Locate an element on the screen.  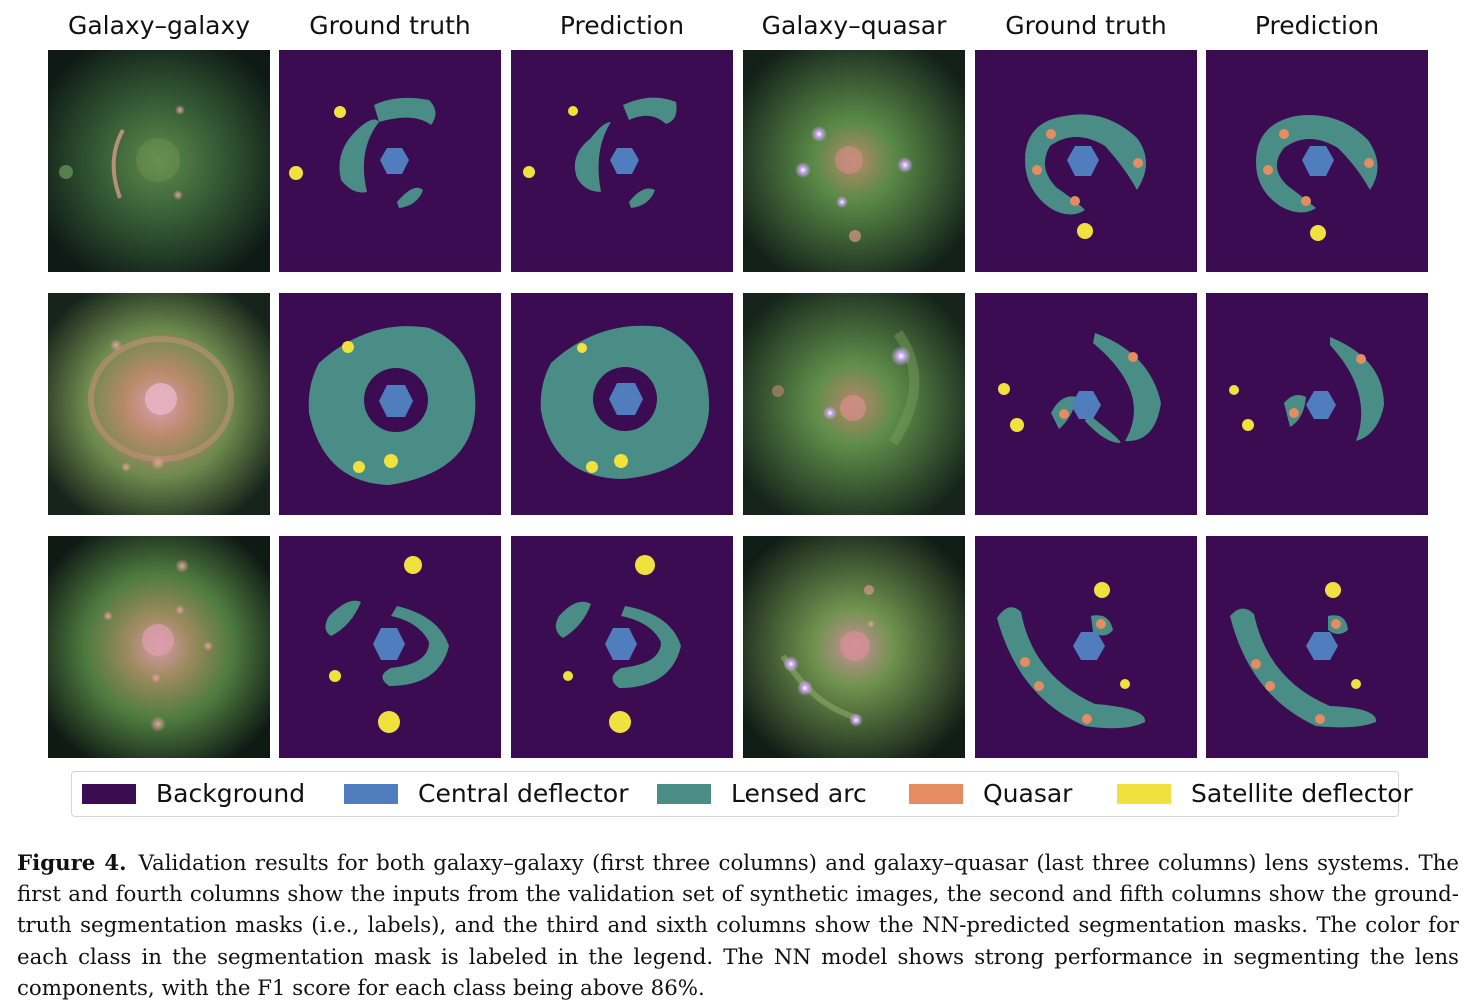
input-image-galaxy-galaxy-row3 is located at coordinates (159, 647).